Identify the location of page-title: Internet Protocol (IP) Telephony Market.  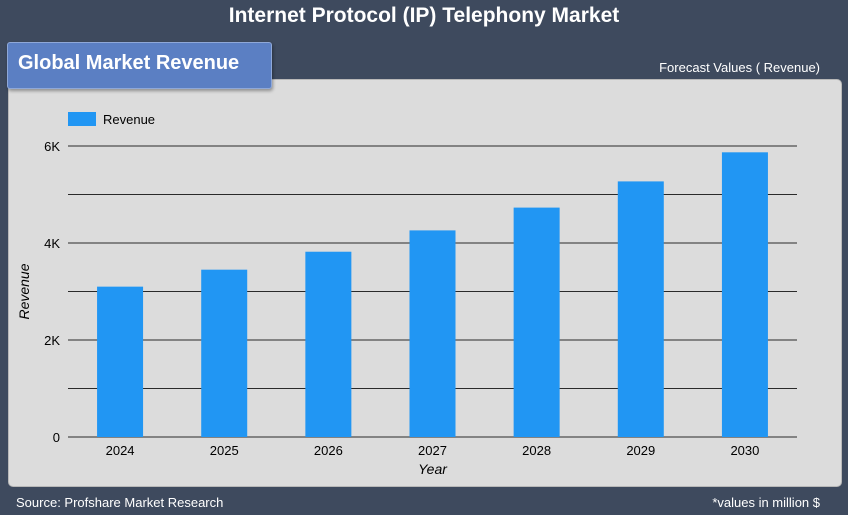
(424, 15).